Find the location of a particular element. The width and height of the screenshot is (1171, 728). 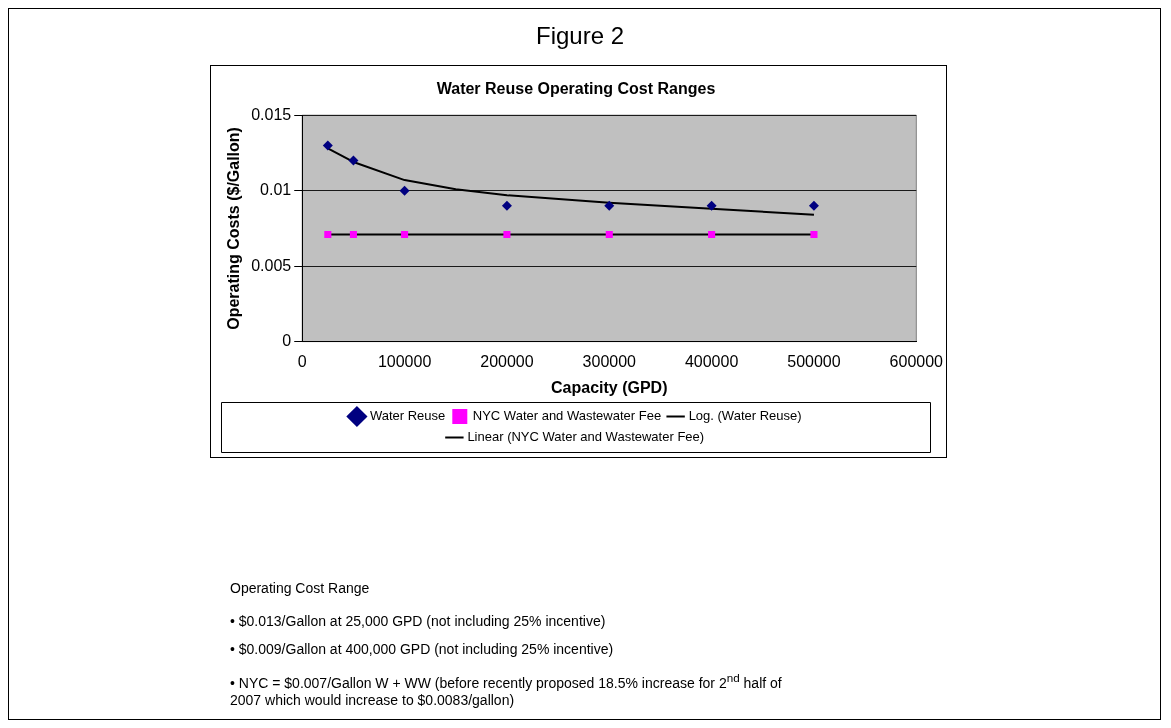

y-tick-label: 0.01 is located at coordinates (276, 190).